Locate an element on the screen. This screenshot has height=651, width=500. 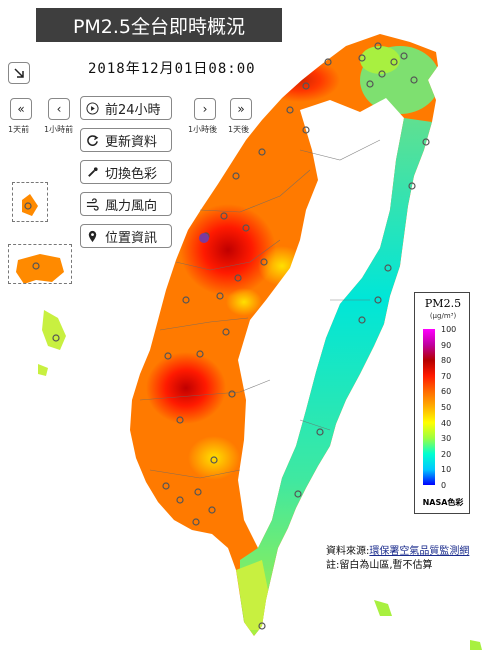
refresh-label: 更新資料 is located at coordinates (131, 142).